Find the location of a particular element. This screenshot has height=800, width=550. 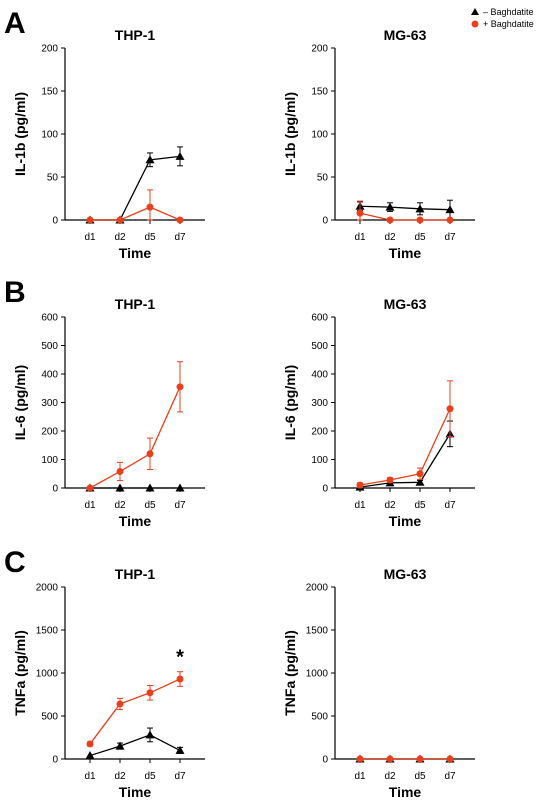

y-tick-label: 150 is located at coordinates (49, 92).